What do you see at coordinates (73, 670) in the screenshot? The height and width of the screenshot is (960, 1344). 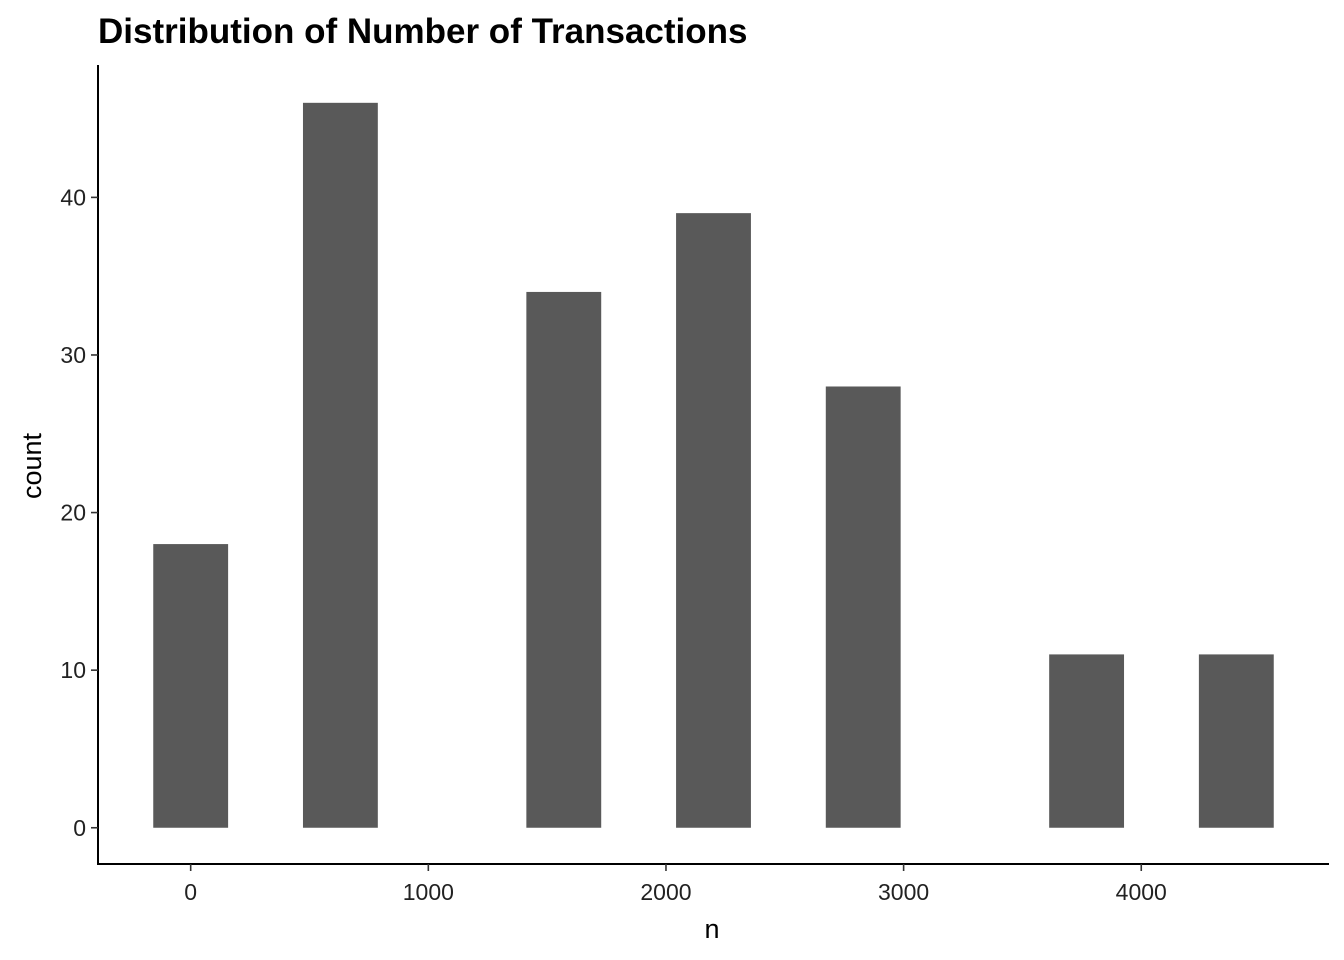 I see `y-tick-label: 10` at bounding box center [73, 670].